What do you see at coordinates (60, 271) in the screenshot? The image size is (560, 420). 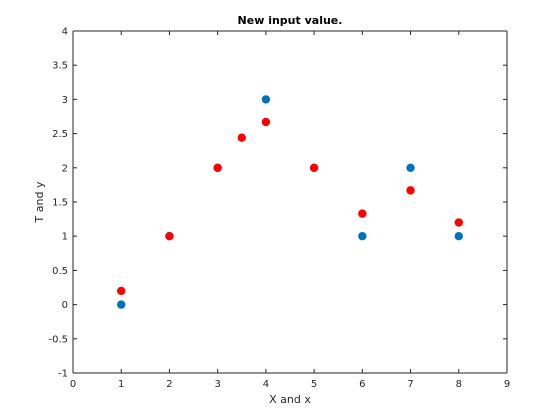 I see `y-tick-label: 0.5` at bounding box center [60, 271].